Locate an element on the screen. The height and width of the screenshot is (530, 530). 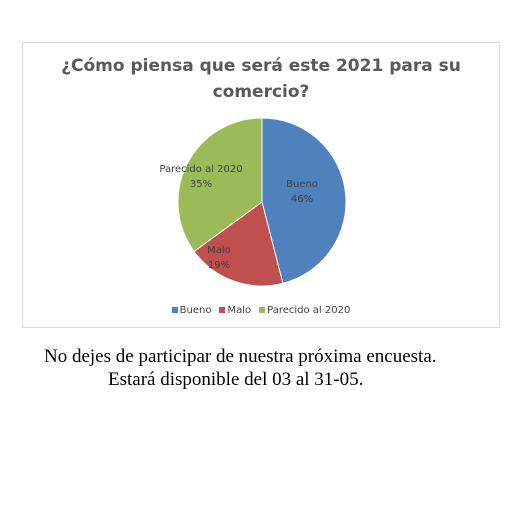
legend-label: Malo is located at coordinates (239, 310).